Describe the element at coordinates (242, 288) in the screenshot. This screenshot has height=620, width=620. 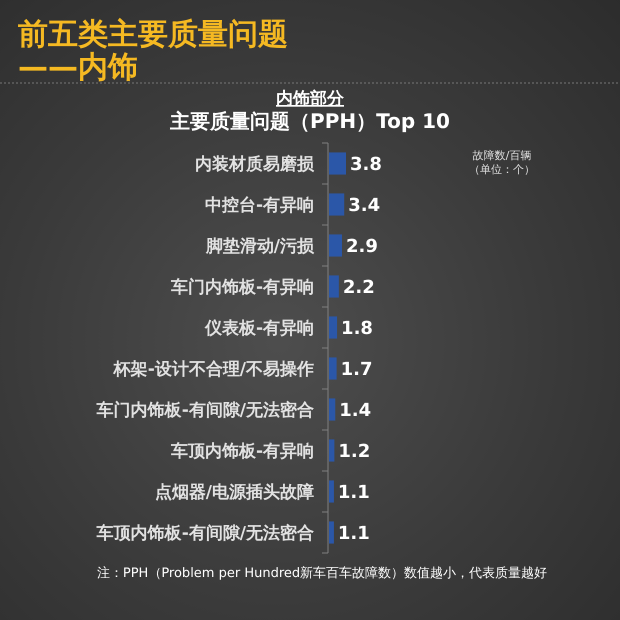
I see `y-tick-label: 车门内饰板-有异响` at that location.